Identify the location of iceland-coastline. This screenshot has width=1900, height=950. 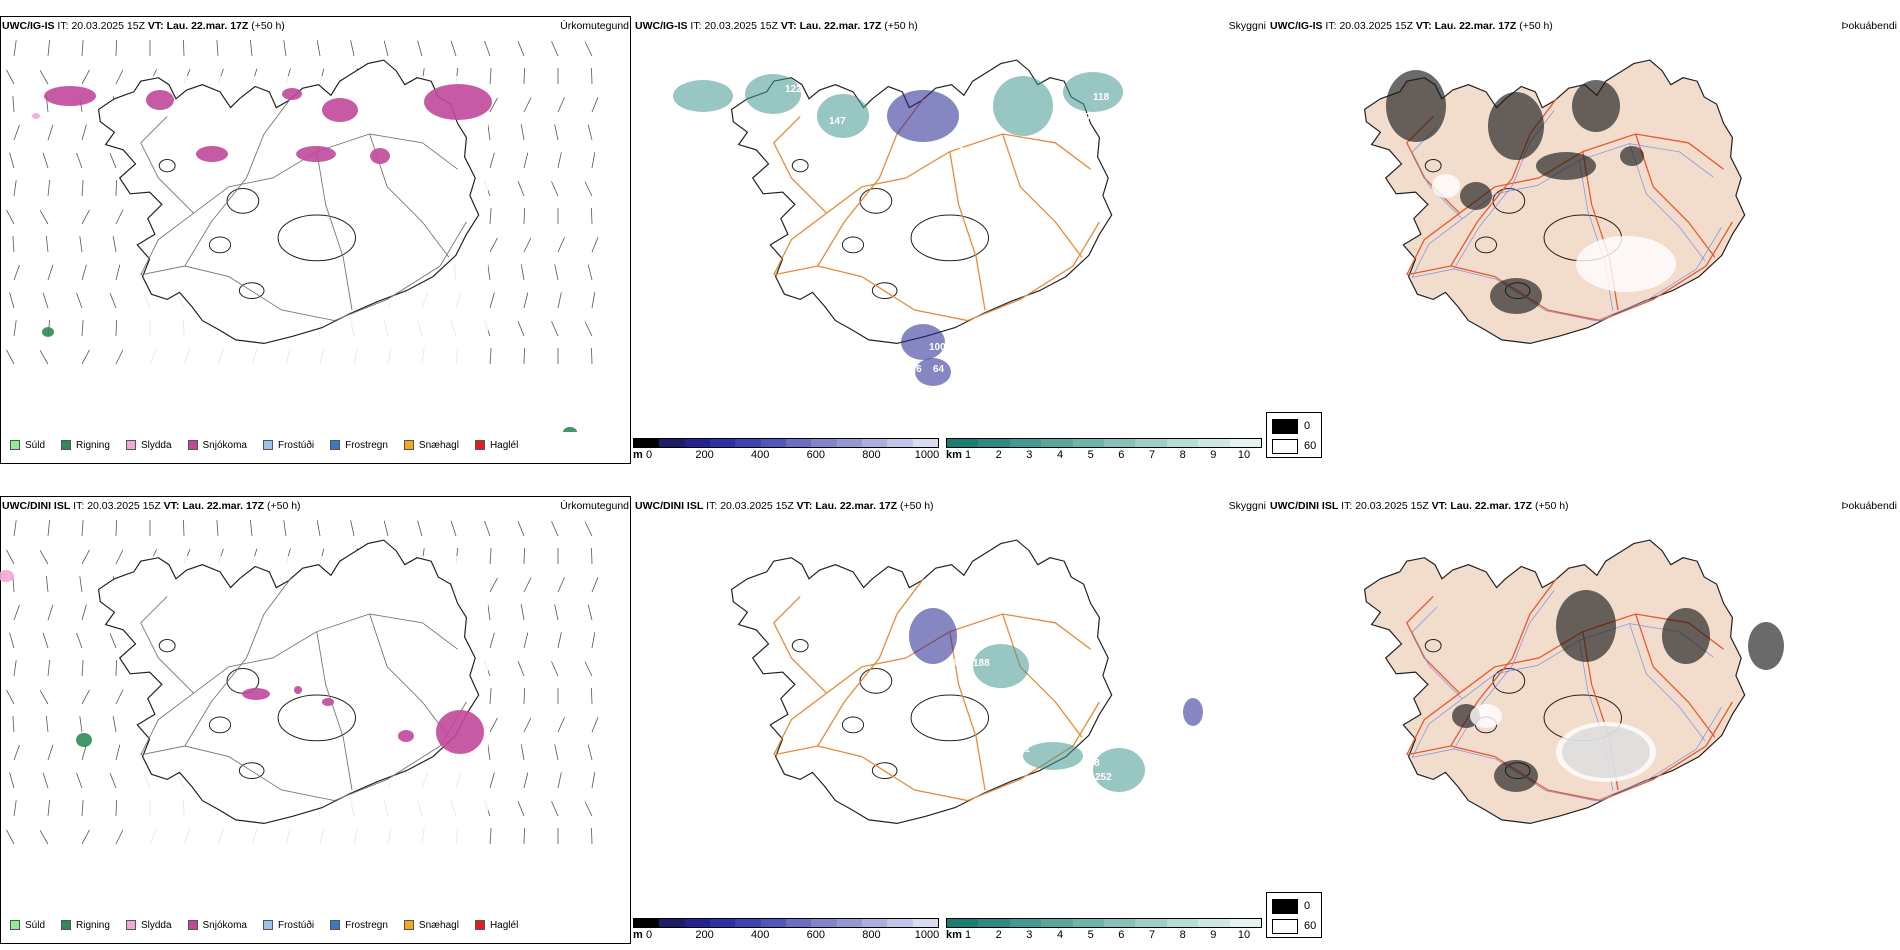
(1554, 682).